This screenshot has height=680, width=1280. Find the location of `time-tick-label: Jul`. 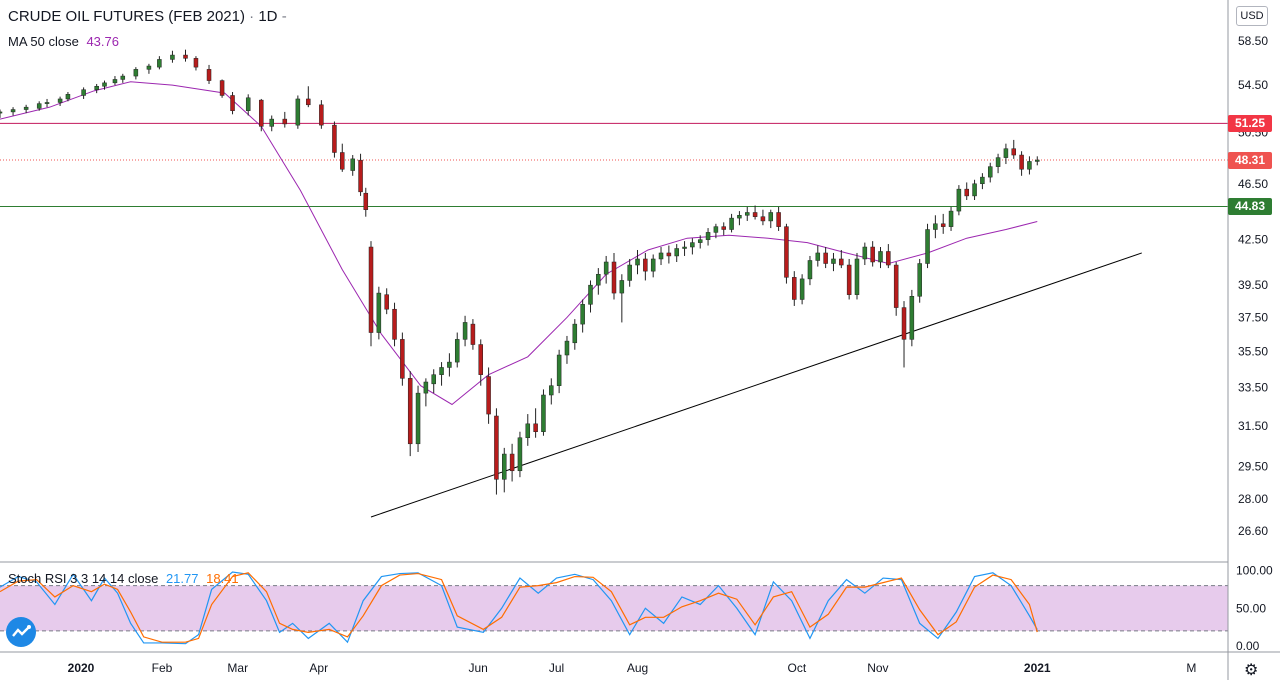

time-tick-label: Jul is located at coordinates (556, 668).